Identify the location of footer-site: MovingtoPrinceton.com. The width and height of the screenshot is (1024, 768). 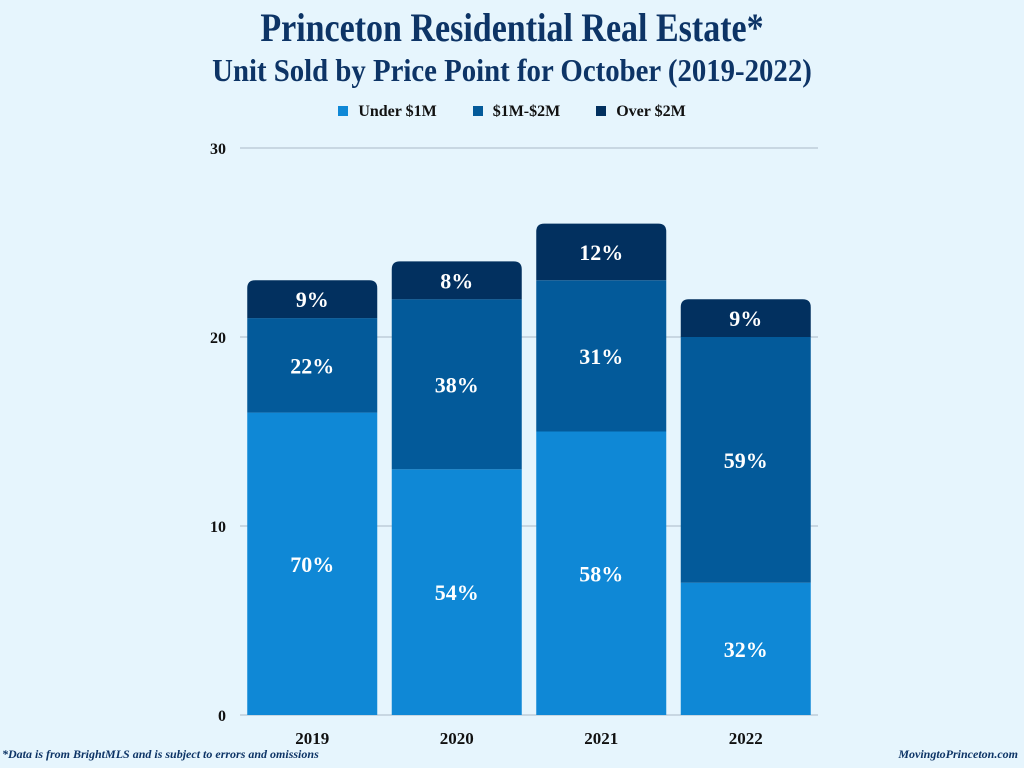
(958, 754).